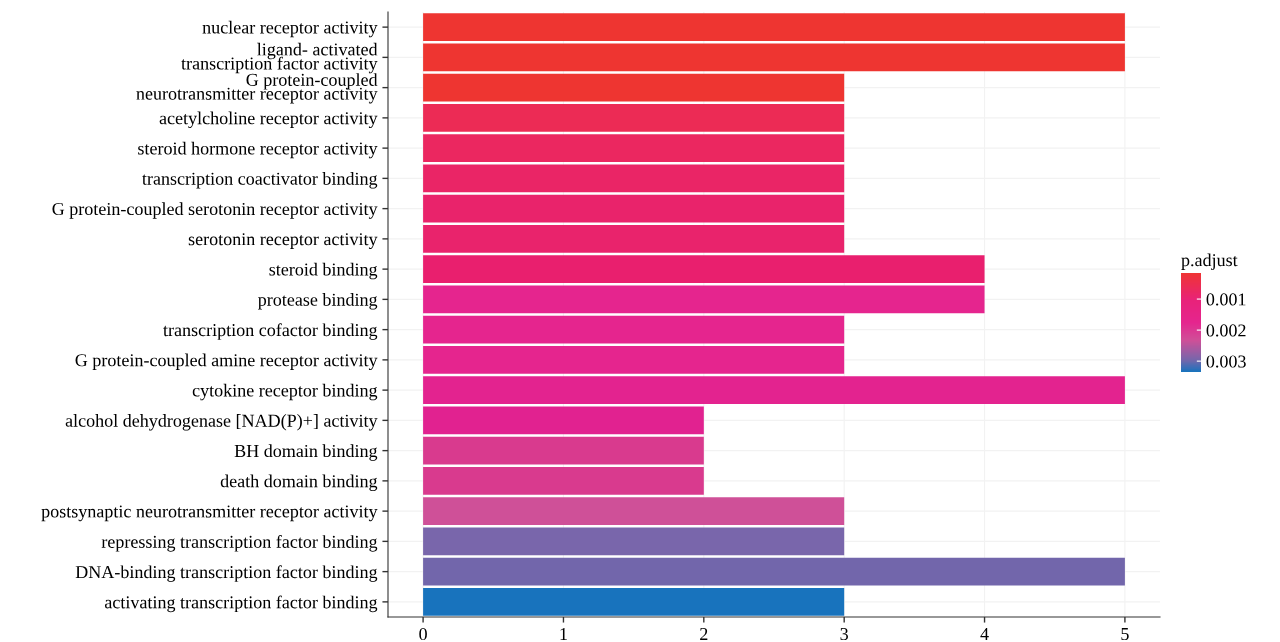 The height and width of the screenshot is (642, 1280). I want to click on x-tick-label: 5, so click(1125, 634).